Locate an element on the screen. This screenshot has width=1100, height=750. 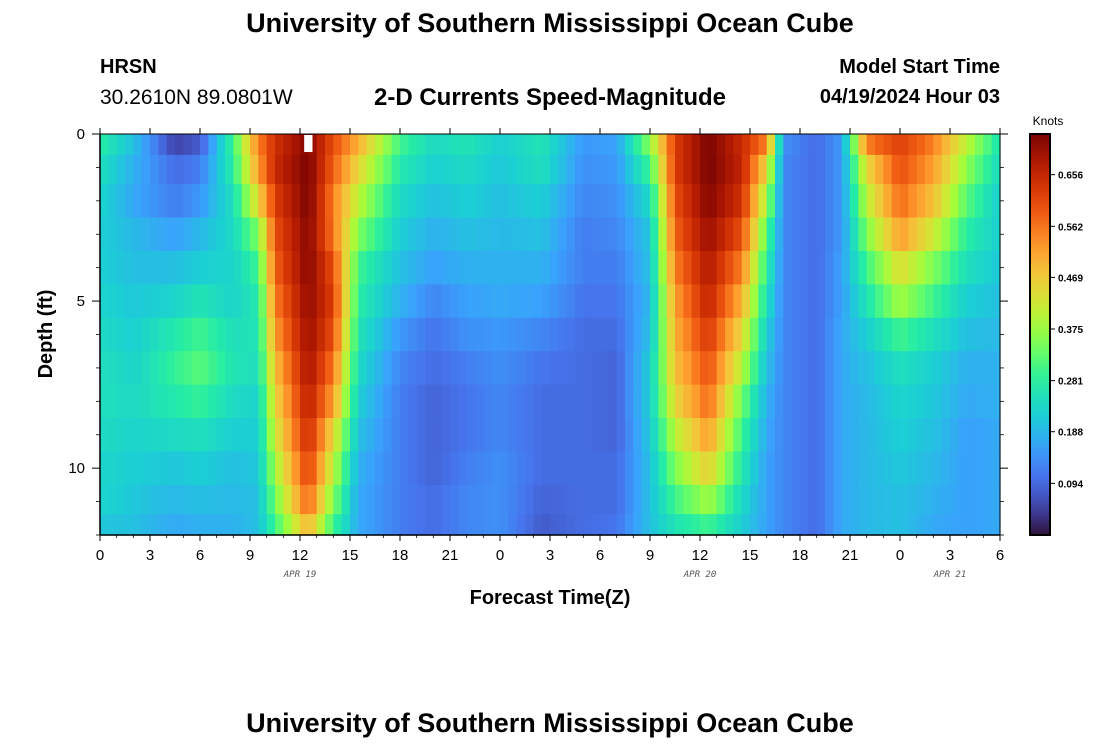
x-tick-label: 3 is located at coordinates (950, 555).